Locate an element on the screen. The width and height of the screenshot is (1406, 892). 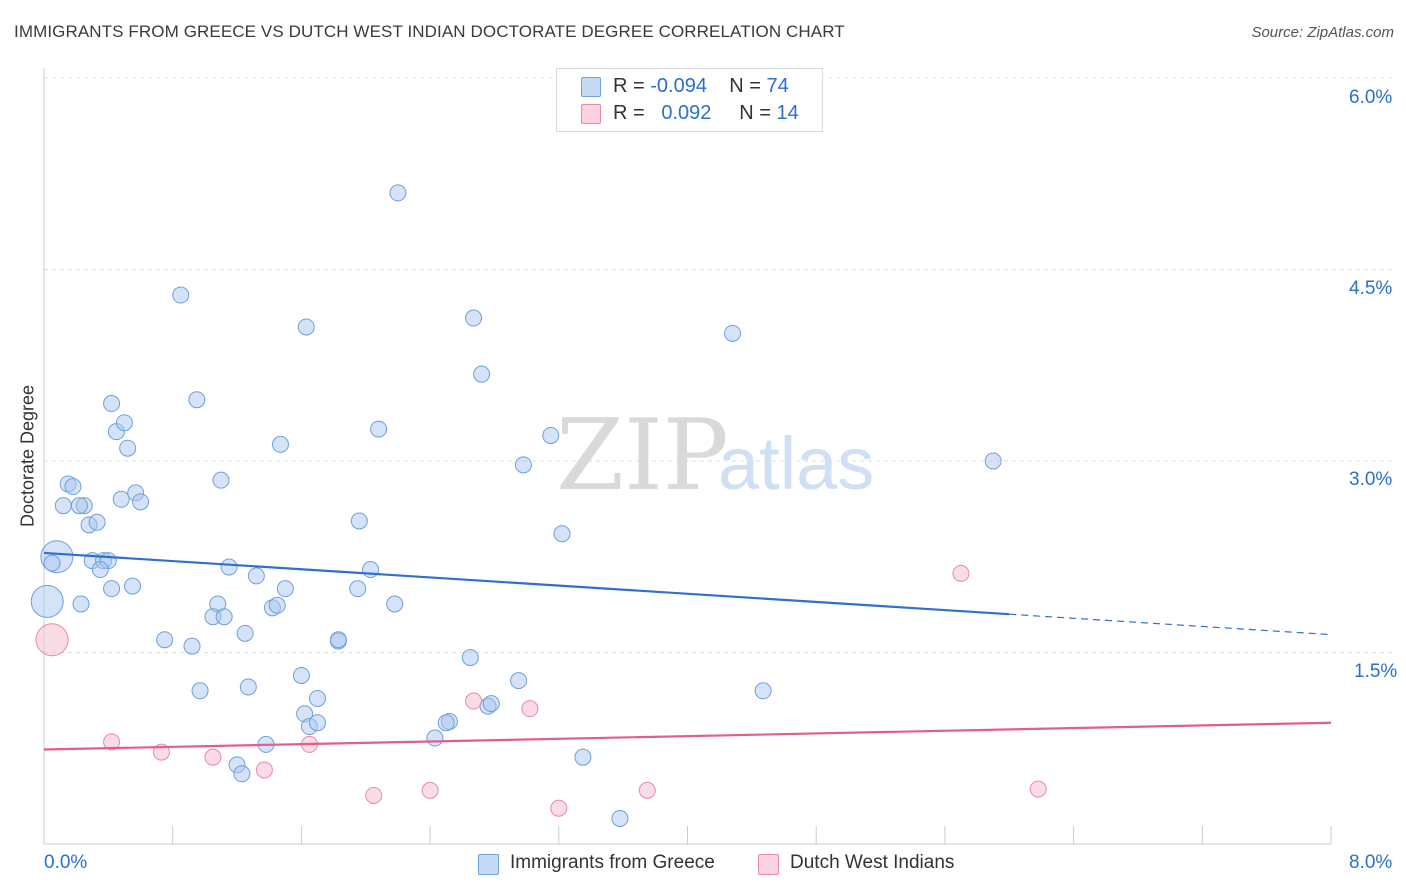
n-value: 14 is located at coordinates (787, 113).